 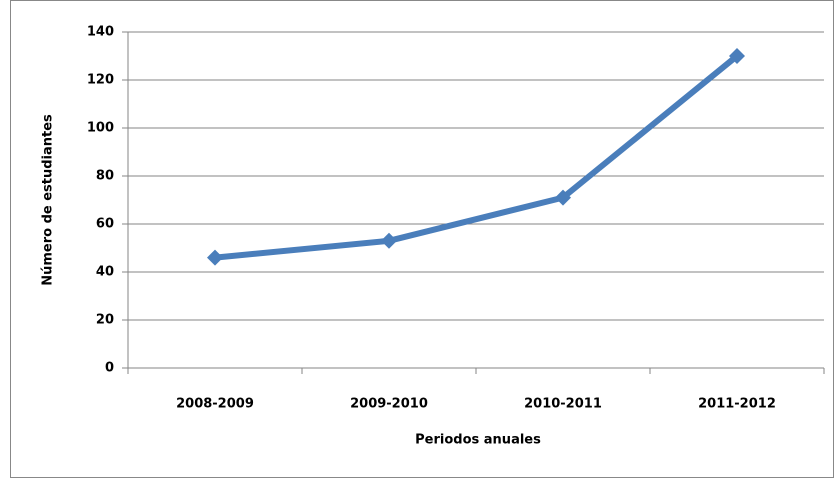 What do you see at coordinates (563, 404) in the screenshot?
I see `x-tick-label: 2010-2011` at bounding box center [563, 404].